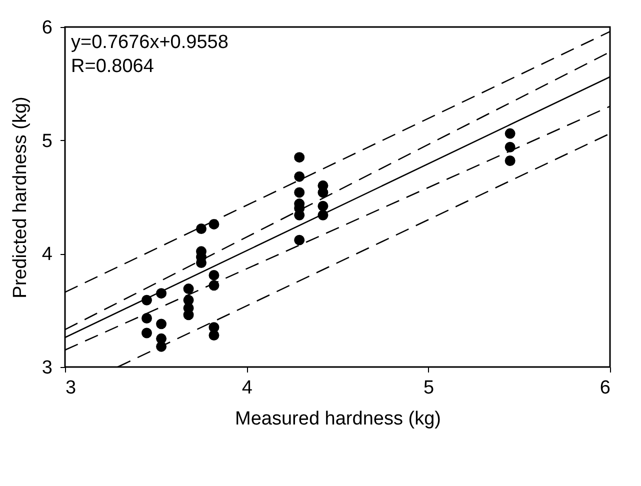 The height and width of the screenshot is (486, 641). I want to click on y-tick-label: 5, so click(47, 141).